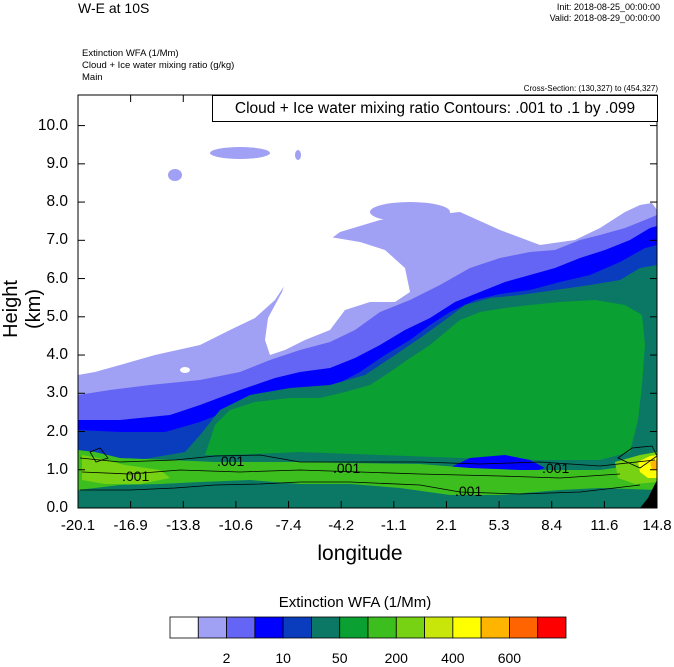 The width and height of the screenshot is (674, 667). What do you see at coordinates (446, 525) in the screenshot?
I see `x-tick-label: 2.1` at bounding box center [446, 525].